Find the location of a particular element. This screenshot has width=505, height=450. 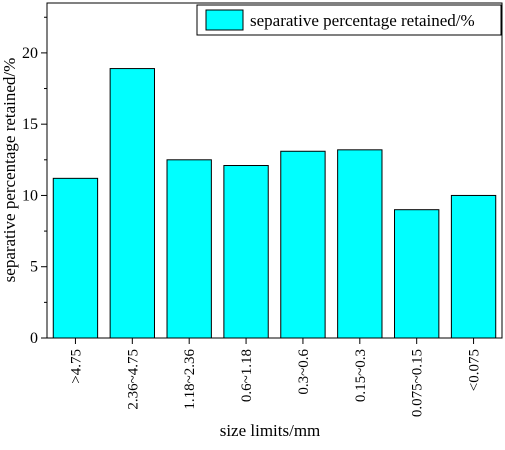

x-tick-label: 0.6~1.18 is located at coordinates (247, 375).